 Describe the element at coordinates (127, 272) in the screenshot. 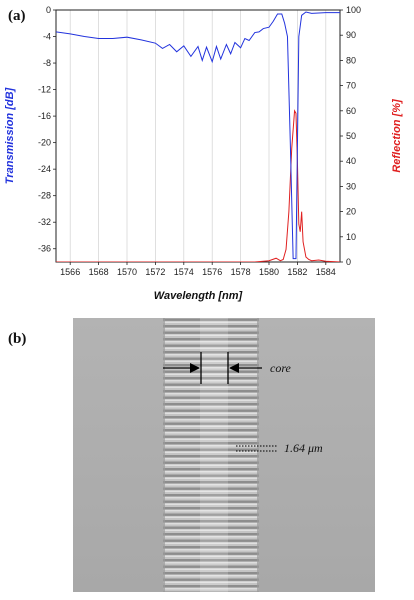

I see `x-tick-label: 1570` at that location.